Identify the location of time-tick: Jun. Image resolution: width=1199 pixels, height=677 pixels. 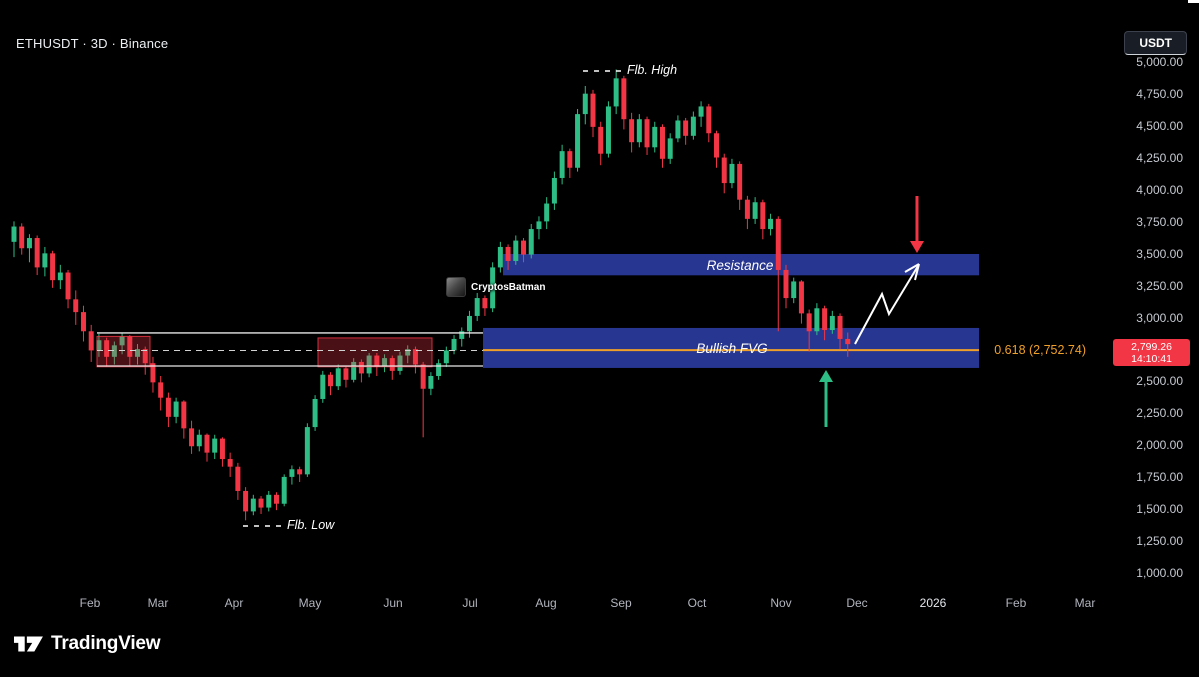
(393, 603).